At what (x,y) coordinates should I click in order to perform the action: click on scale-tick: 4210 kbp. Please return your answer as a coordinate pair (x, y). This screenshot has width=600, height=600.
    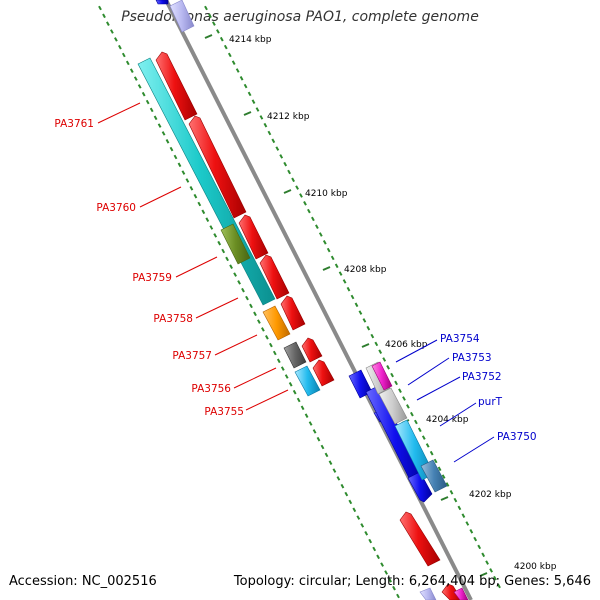
    Looking at the image, I should click on (315, 194).